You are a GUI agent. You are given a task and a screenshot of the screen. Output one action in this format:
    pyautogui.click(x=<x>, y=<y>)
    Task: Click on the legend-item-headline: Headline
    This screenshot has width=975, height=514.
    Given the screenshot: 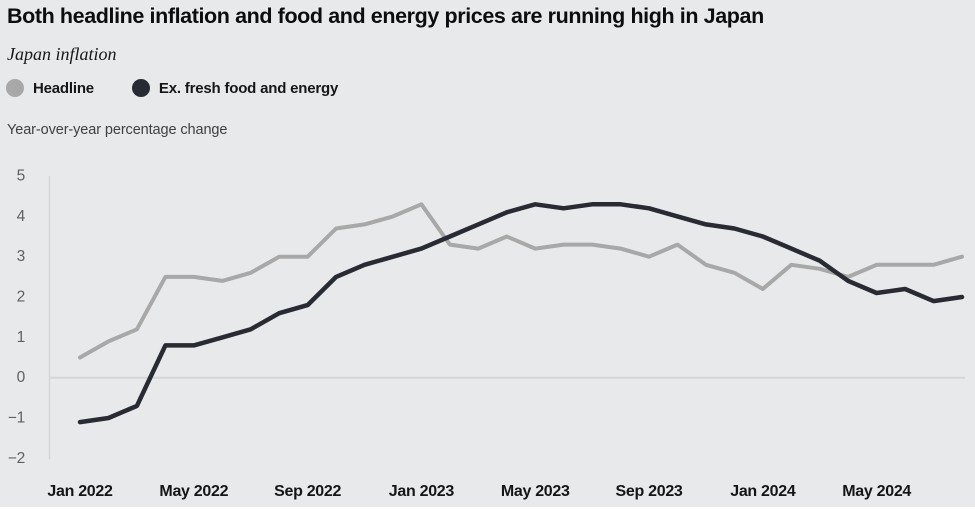 What is the action you would take?
    pyautogui.click(x=50, y=88)
    